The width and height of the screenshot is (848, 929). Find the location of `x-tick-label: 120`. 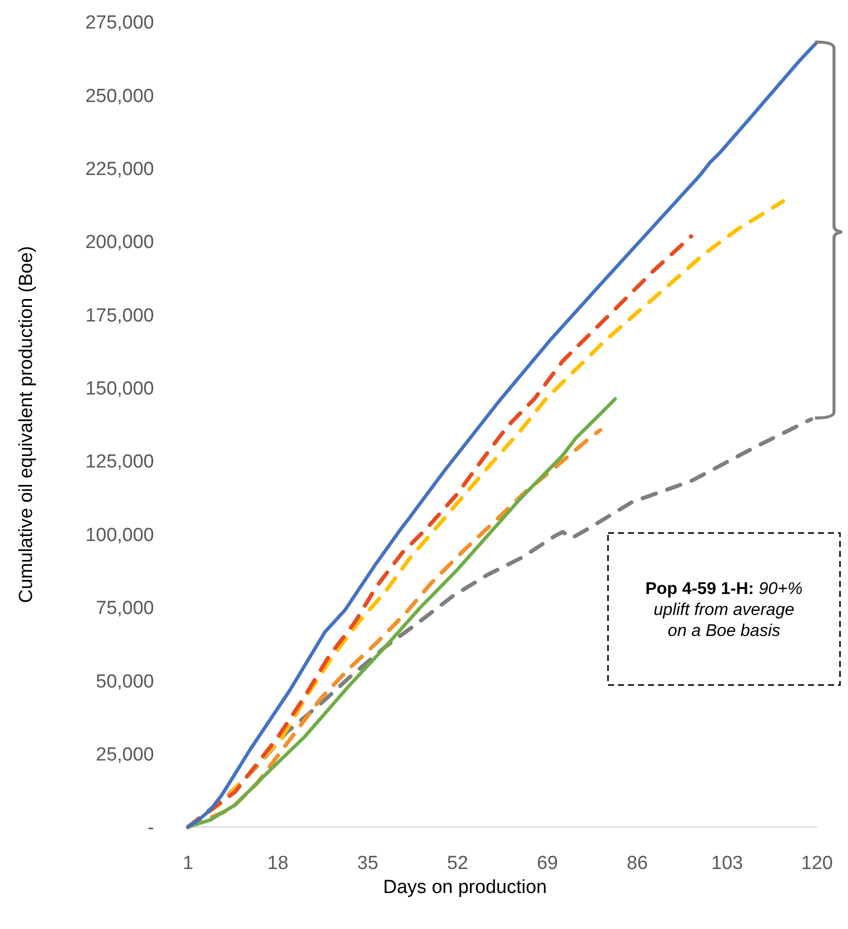

x-tick-label: 120 is located at coordinates (817, 863).